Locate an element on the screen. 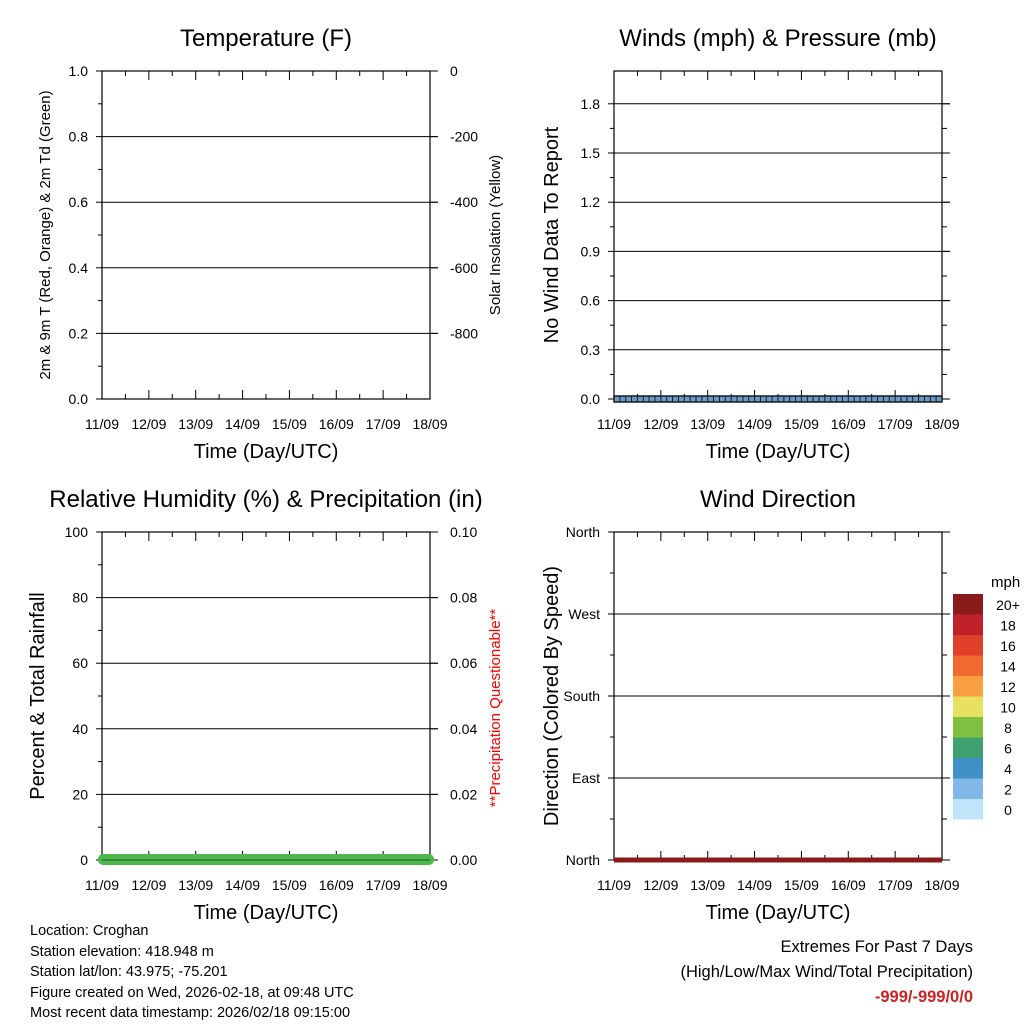 The height and width of the screenshot is (1024, 1024). y-tick-label: 0.2 is located at coordinates (79, 333).